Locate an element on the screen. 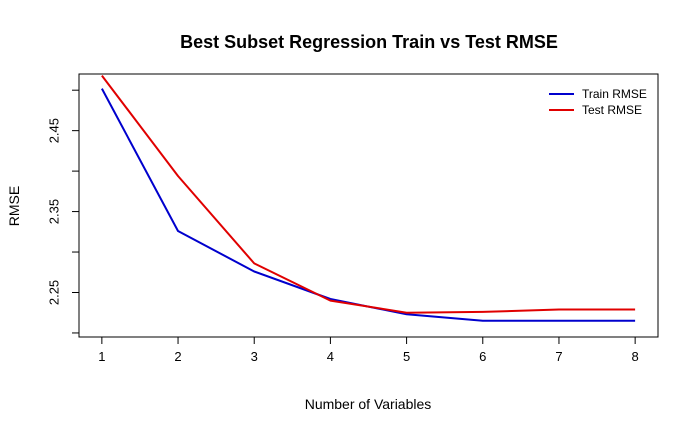 This screenshot has width=700, height=432. x-axis: 1 2 3 4 5 6 7 8 is located at coordinates (368, 350).